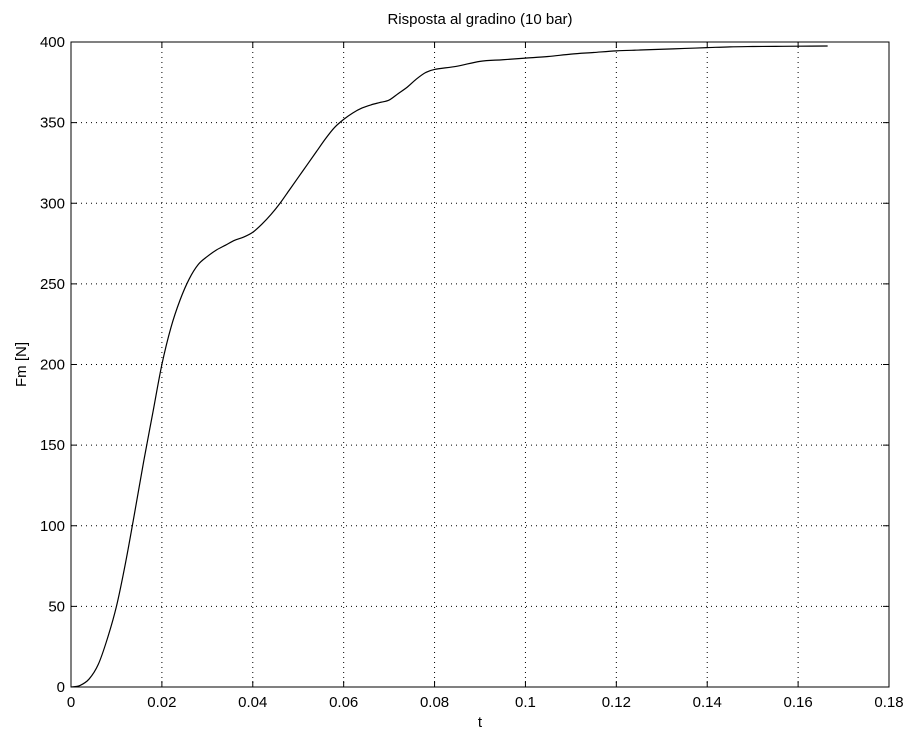  I want to click on y-tick-label: 400, so click(52, 42).